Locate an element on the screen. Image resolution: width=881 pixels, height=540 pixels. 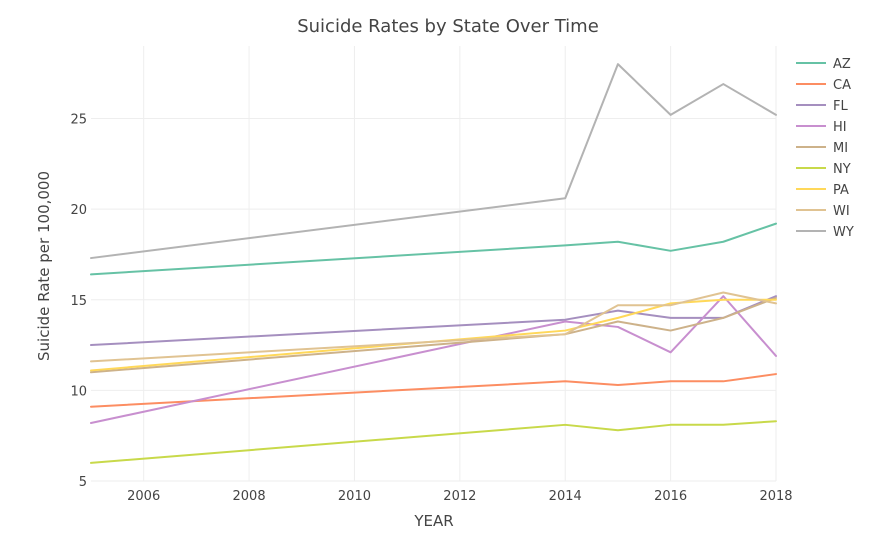
series-line-mi is located at coordinates (433, 335).